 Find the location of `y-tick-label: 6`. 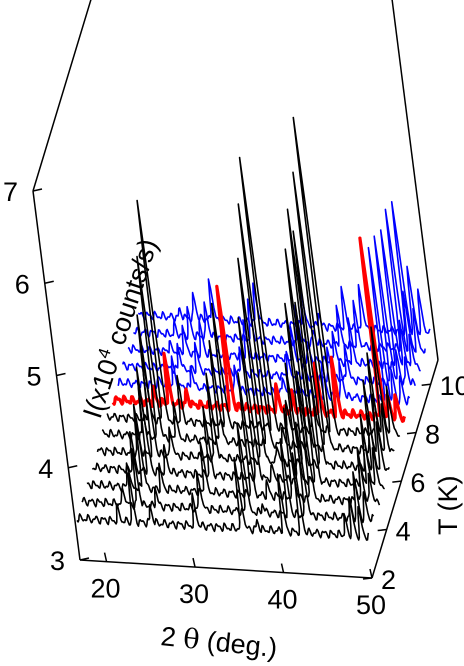

y-tick-label: 6 is located at coordinates (22, 284).